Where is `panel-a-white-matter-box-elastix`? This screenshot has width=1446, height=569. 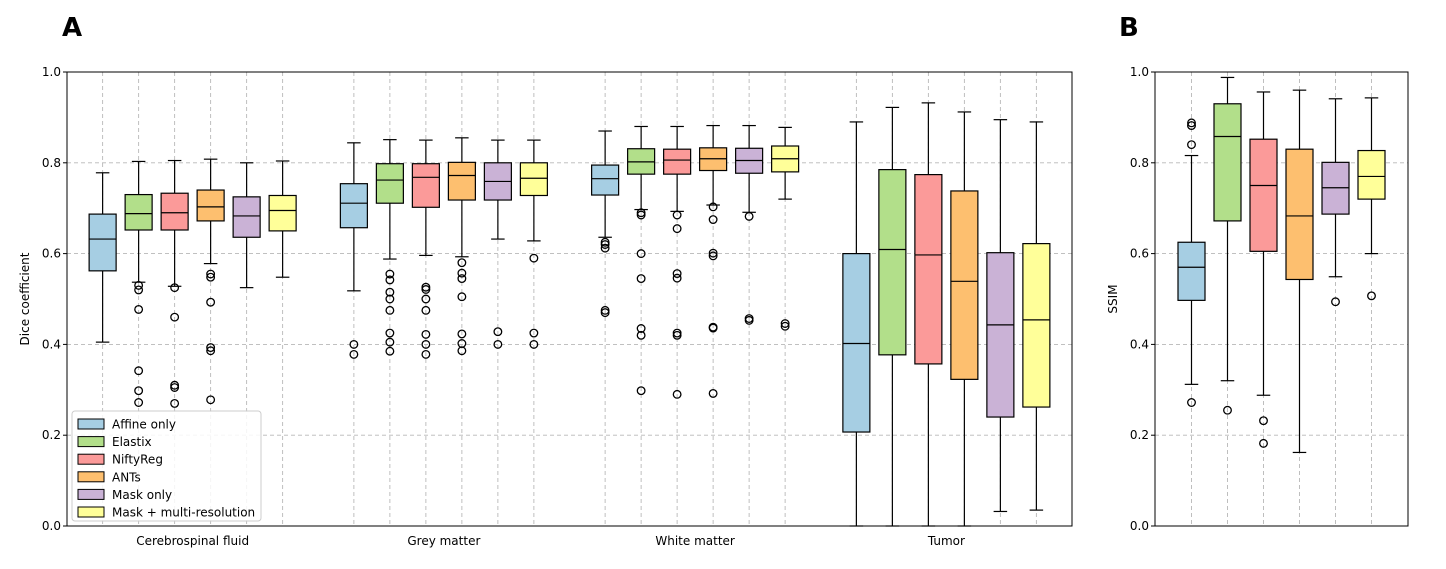 panel-a-white-matter-box-elastix is located at coordinates (641, 260).